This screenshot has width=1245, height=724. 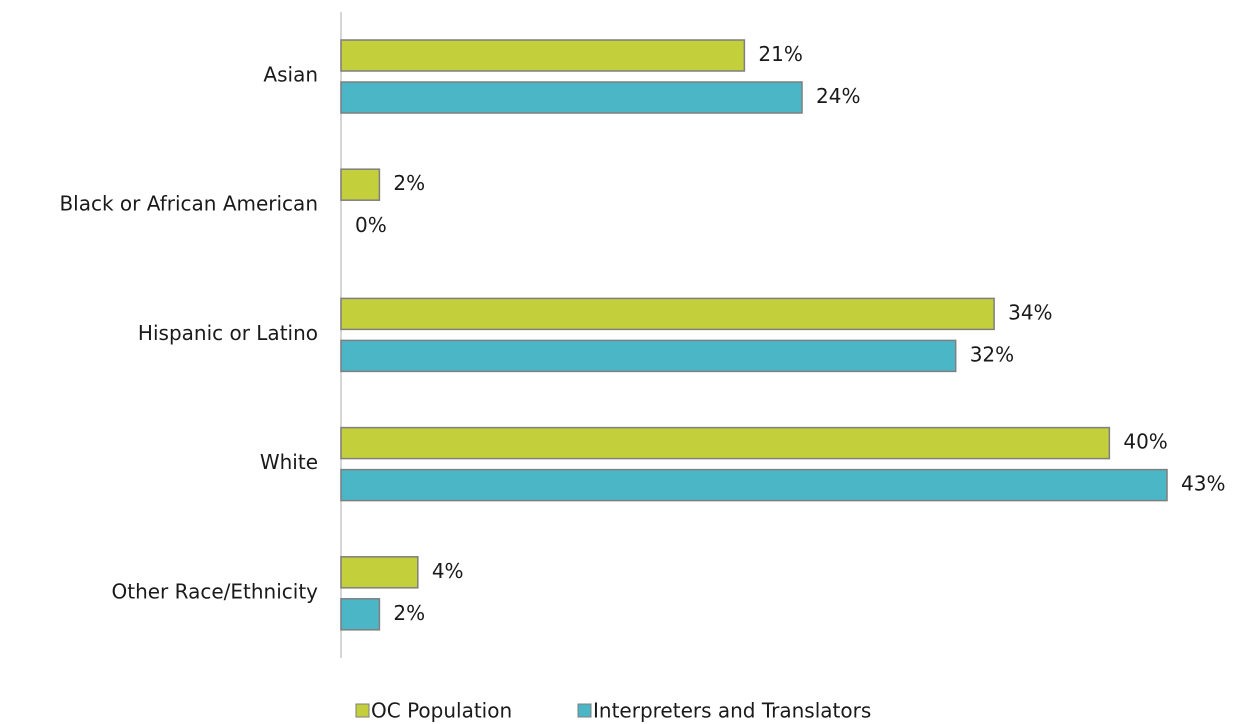 What do you see at coordinates (188, 204) in the screenshot?
I see `category-label: Black or African American` at bounding box center [188, 204].